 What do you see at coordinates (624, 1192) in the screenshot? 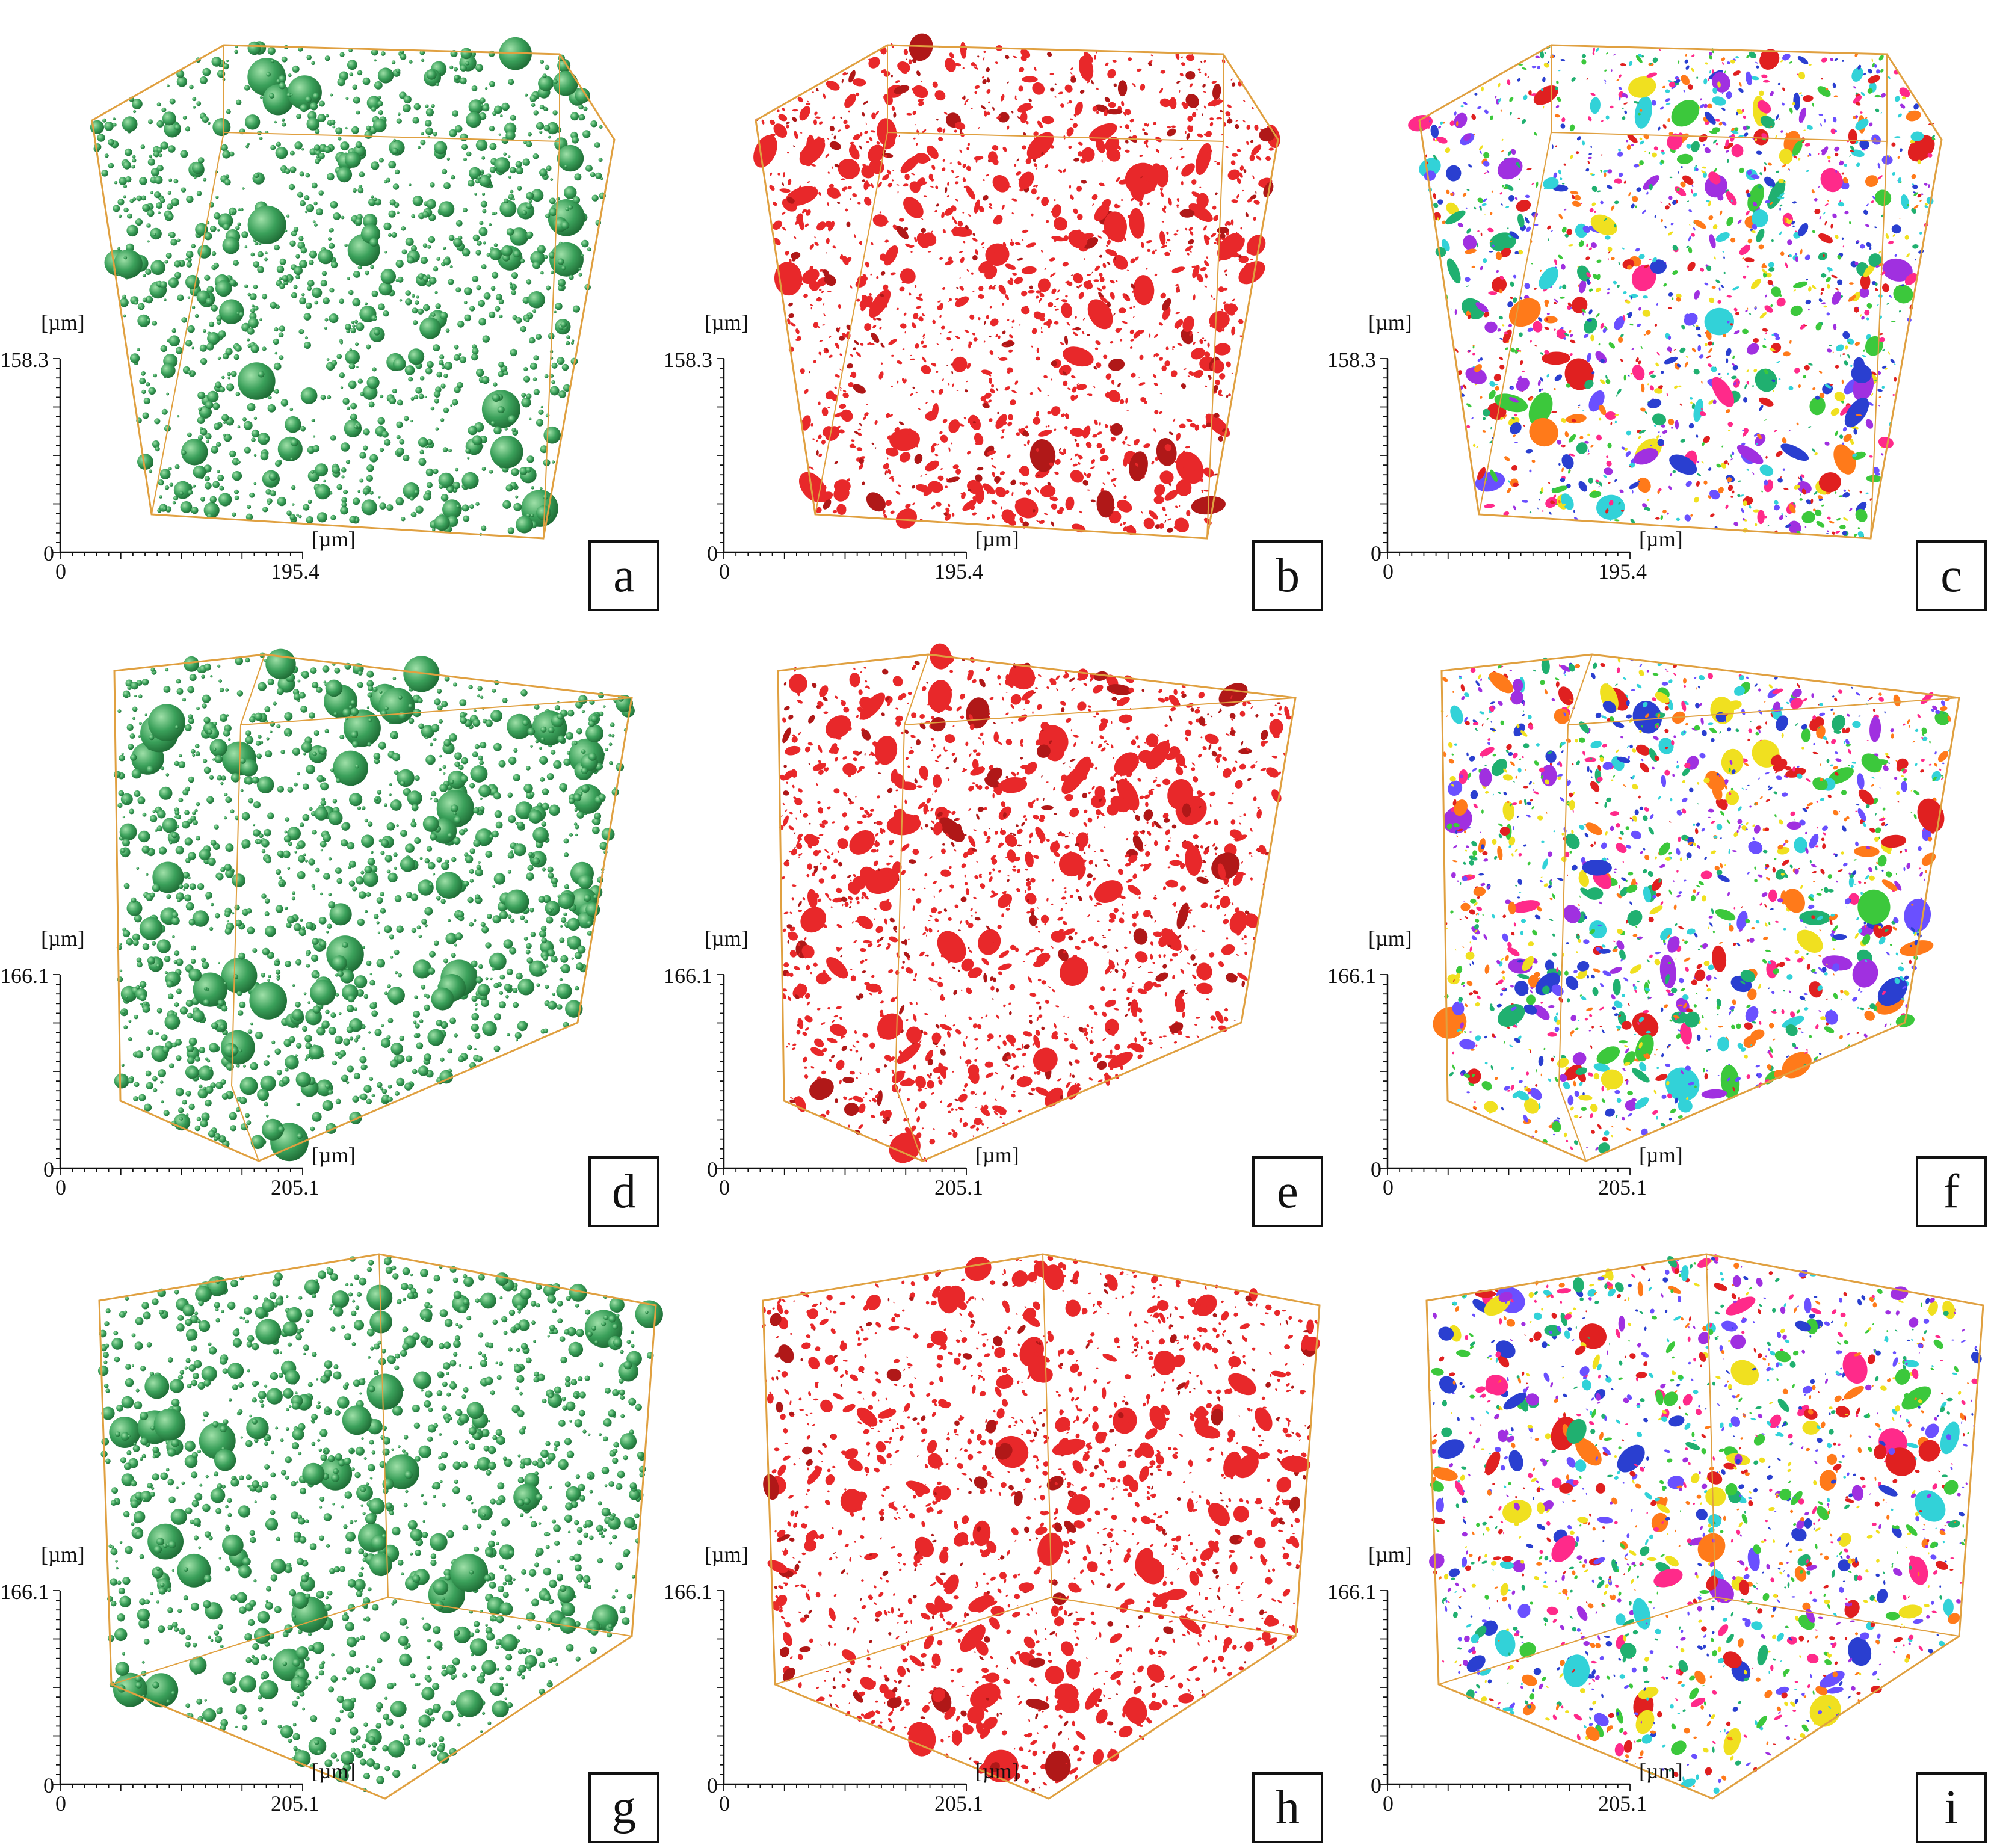
I see `panel-letter-d: d` at bounding box center [624, 1192].